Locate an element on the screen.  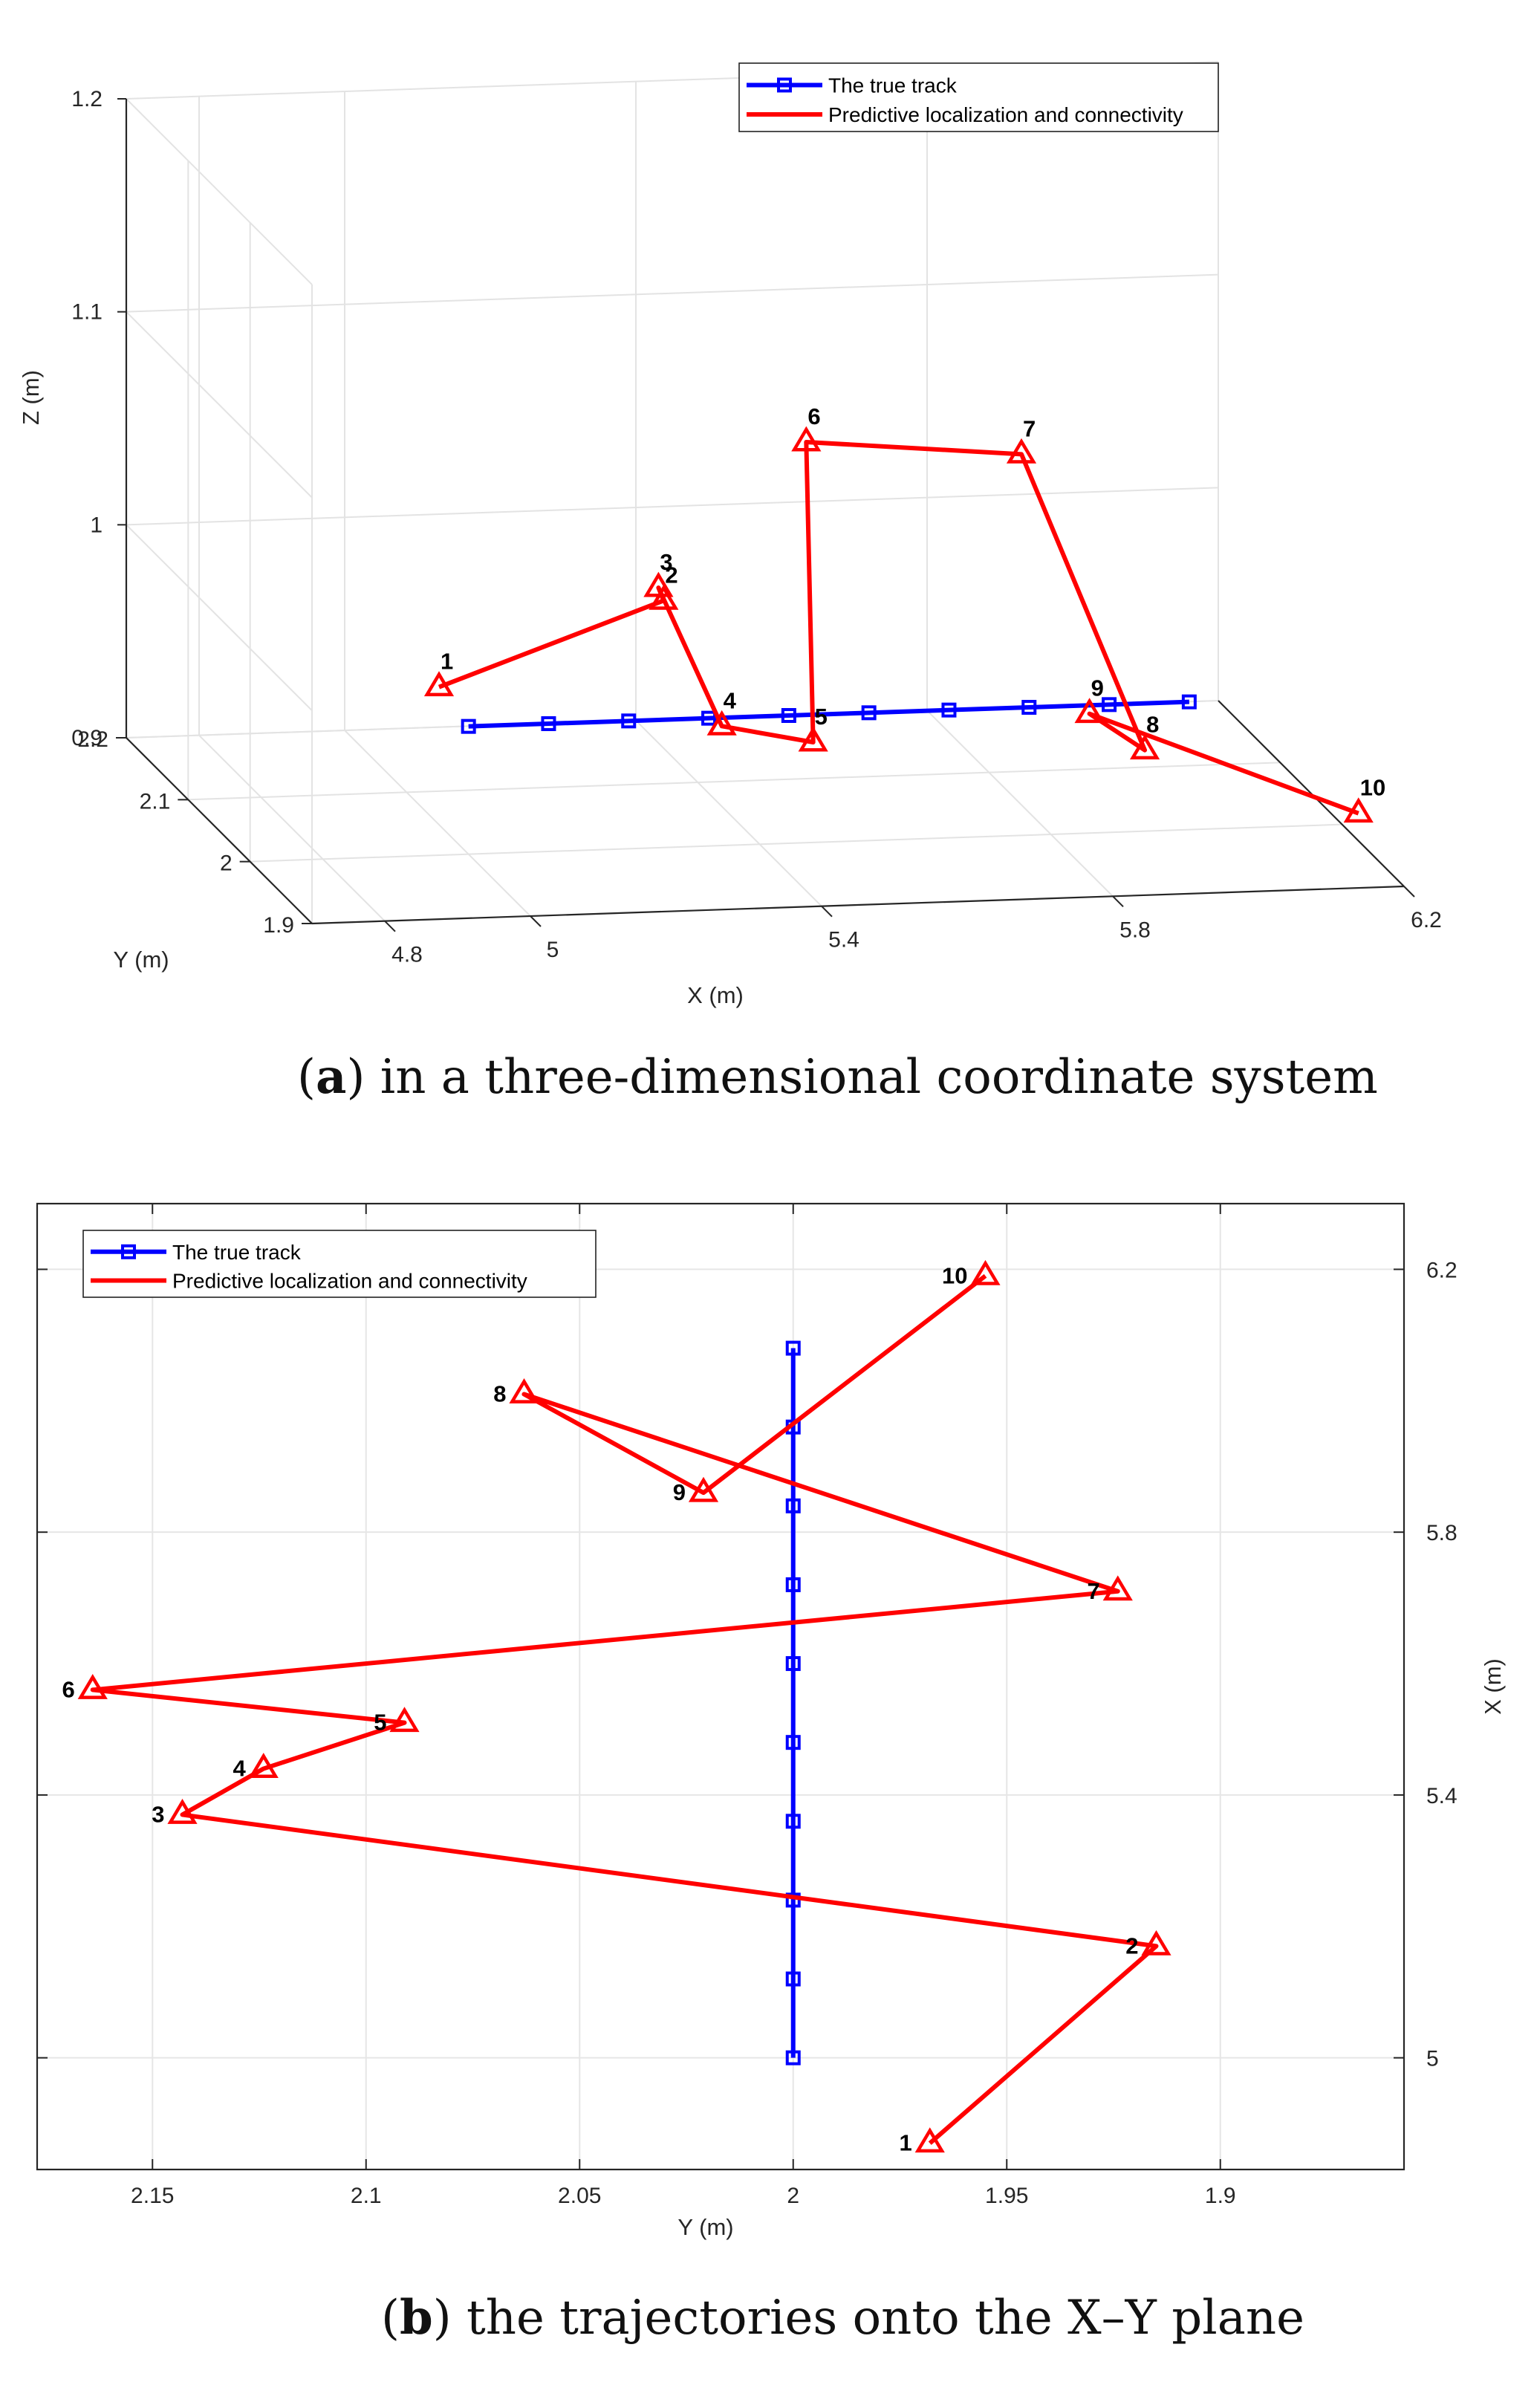
caption-b-letter: b is located at coordinates (416, 2318).